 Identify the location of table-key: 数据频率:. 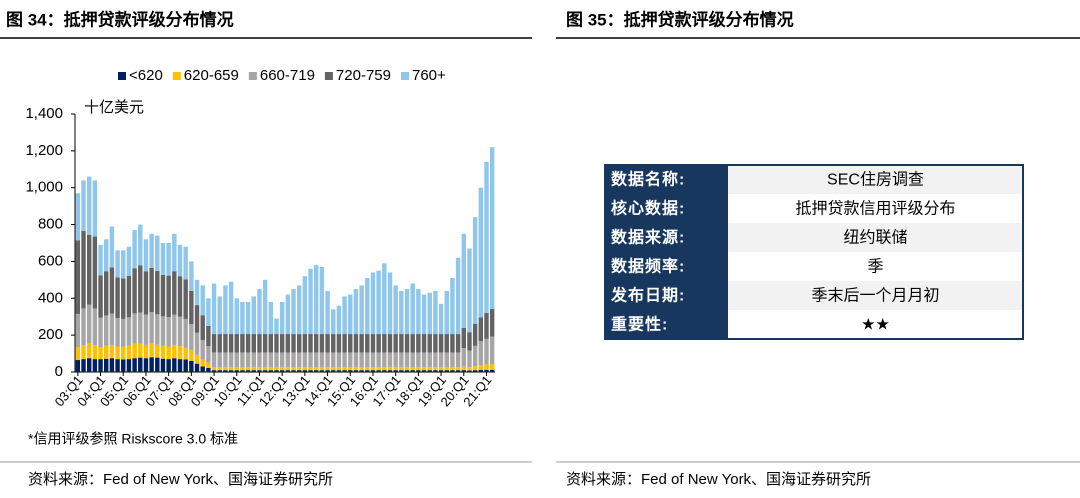
(648, 266).